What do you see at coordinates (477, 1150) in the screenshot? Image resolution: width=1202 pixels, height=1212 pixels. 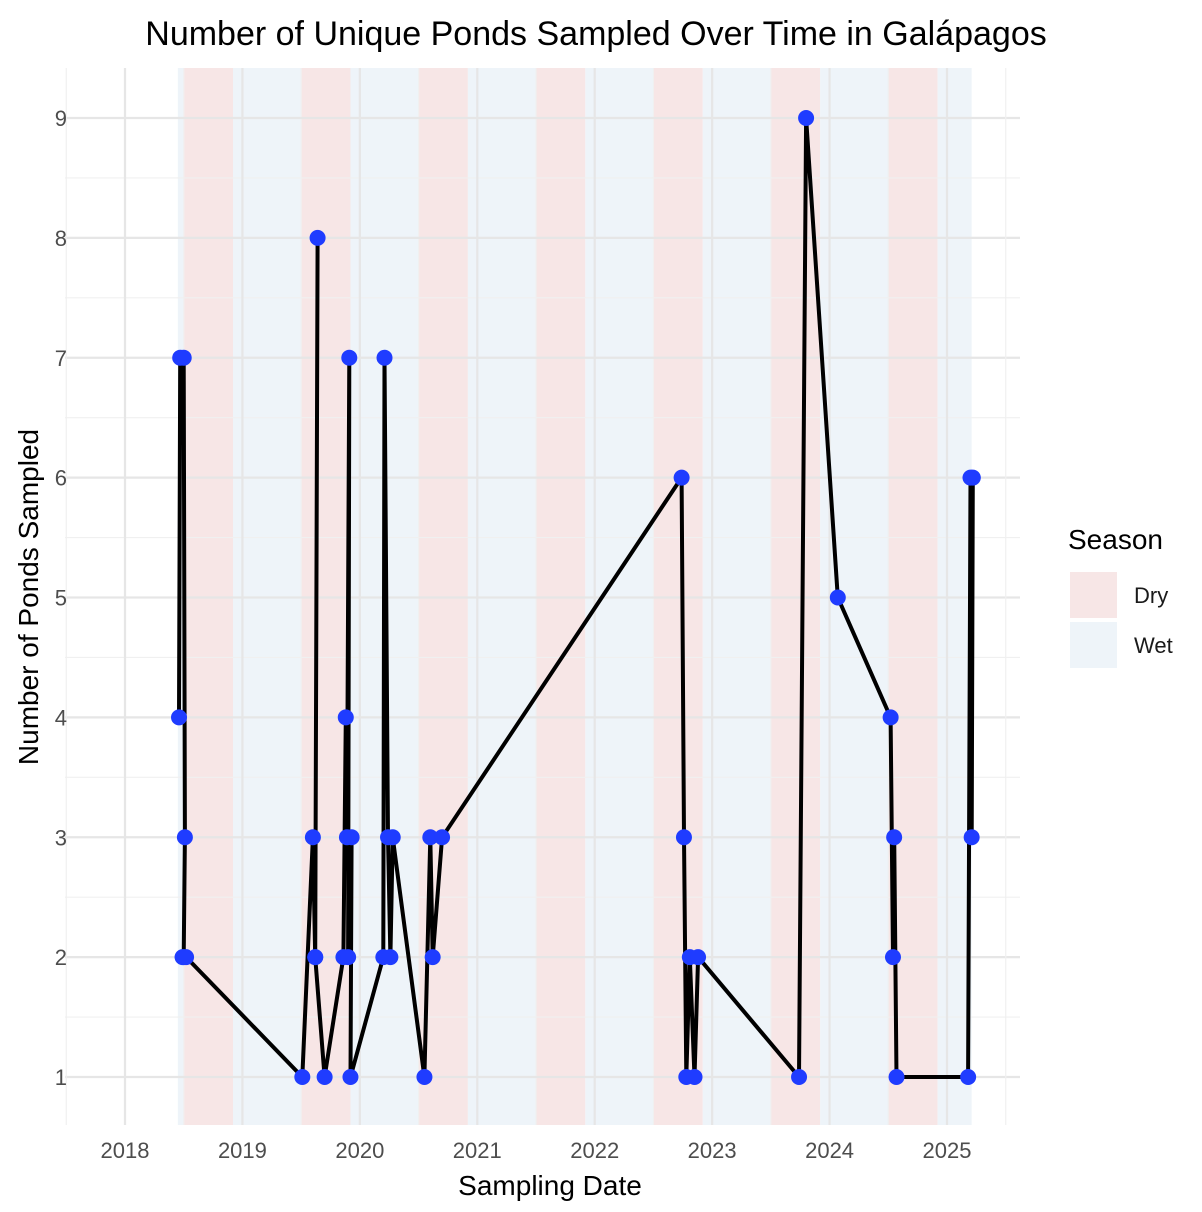 I see `x-tick-label: 2021` at bounding box center [477, 1150].